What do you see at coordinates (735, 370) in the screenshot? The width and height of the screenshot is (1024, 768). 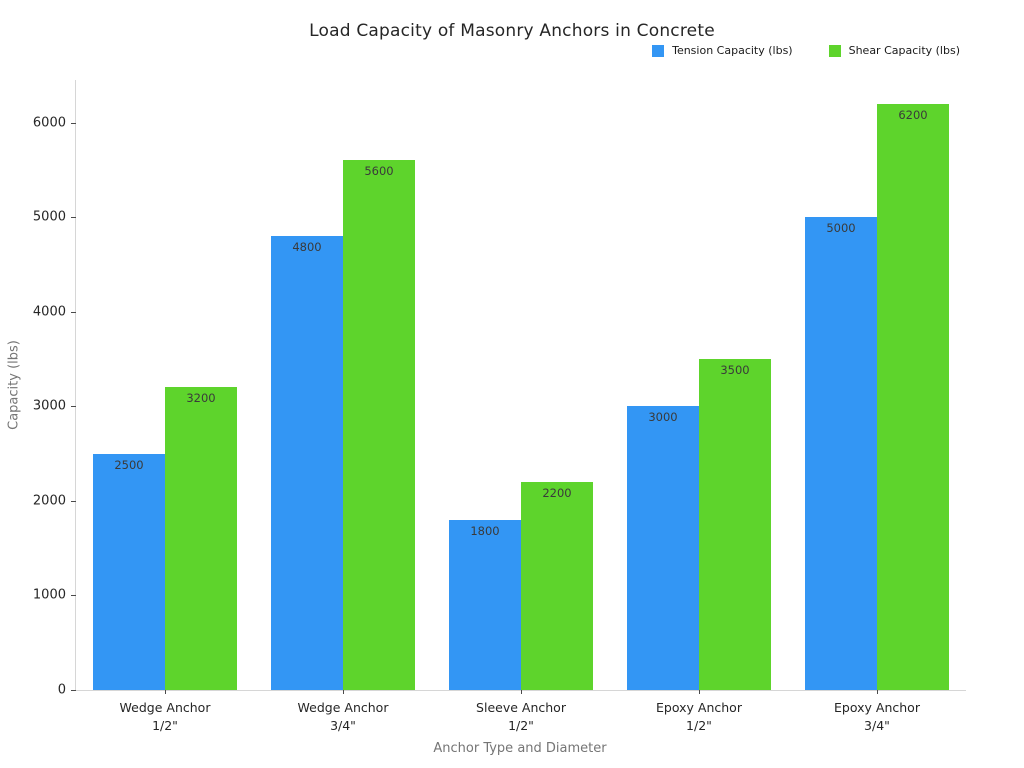 I see `bar-value-label: 3500` at bounding box center [735, 370].